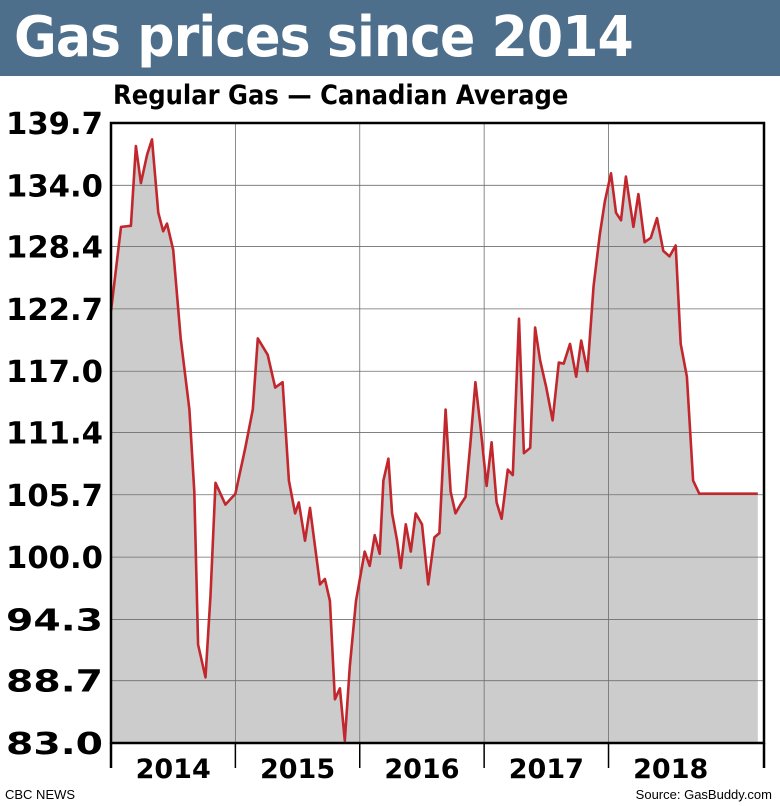 This screenshot has width=780, height=806. I want to click on year-label: 2018, so click(670, 769).